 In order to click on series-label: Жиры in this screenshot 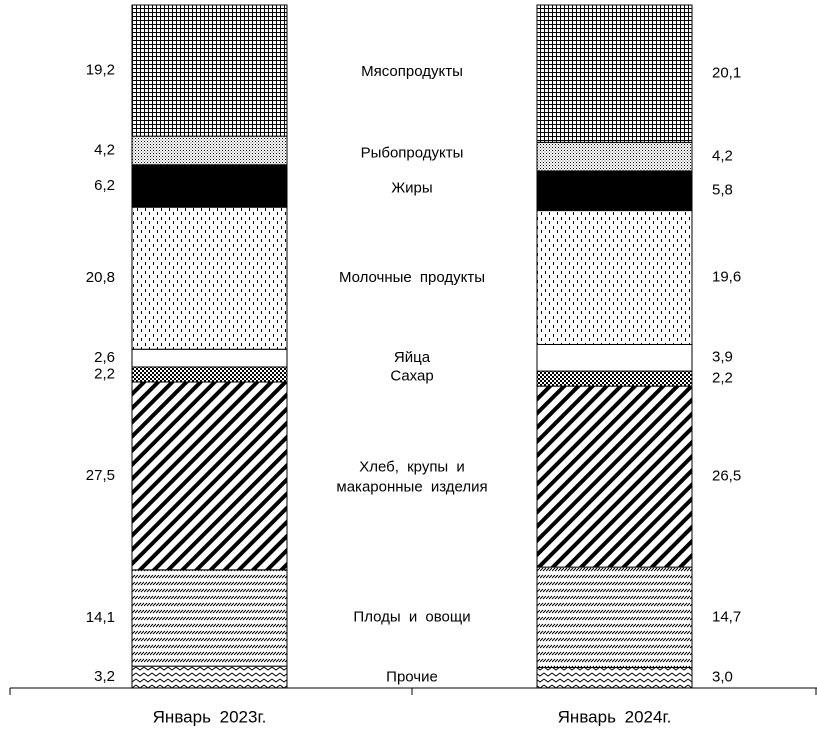, I will do `click(411, 187)`.